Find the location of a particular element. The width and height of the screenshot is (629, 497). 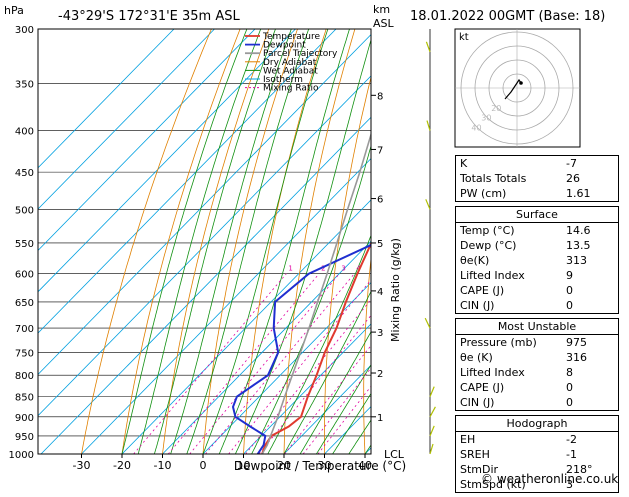

pressure-tick-label: 750 is located at coordinates (24, 353).